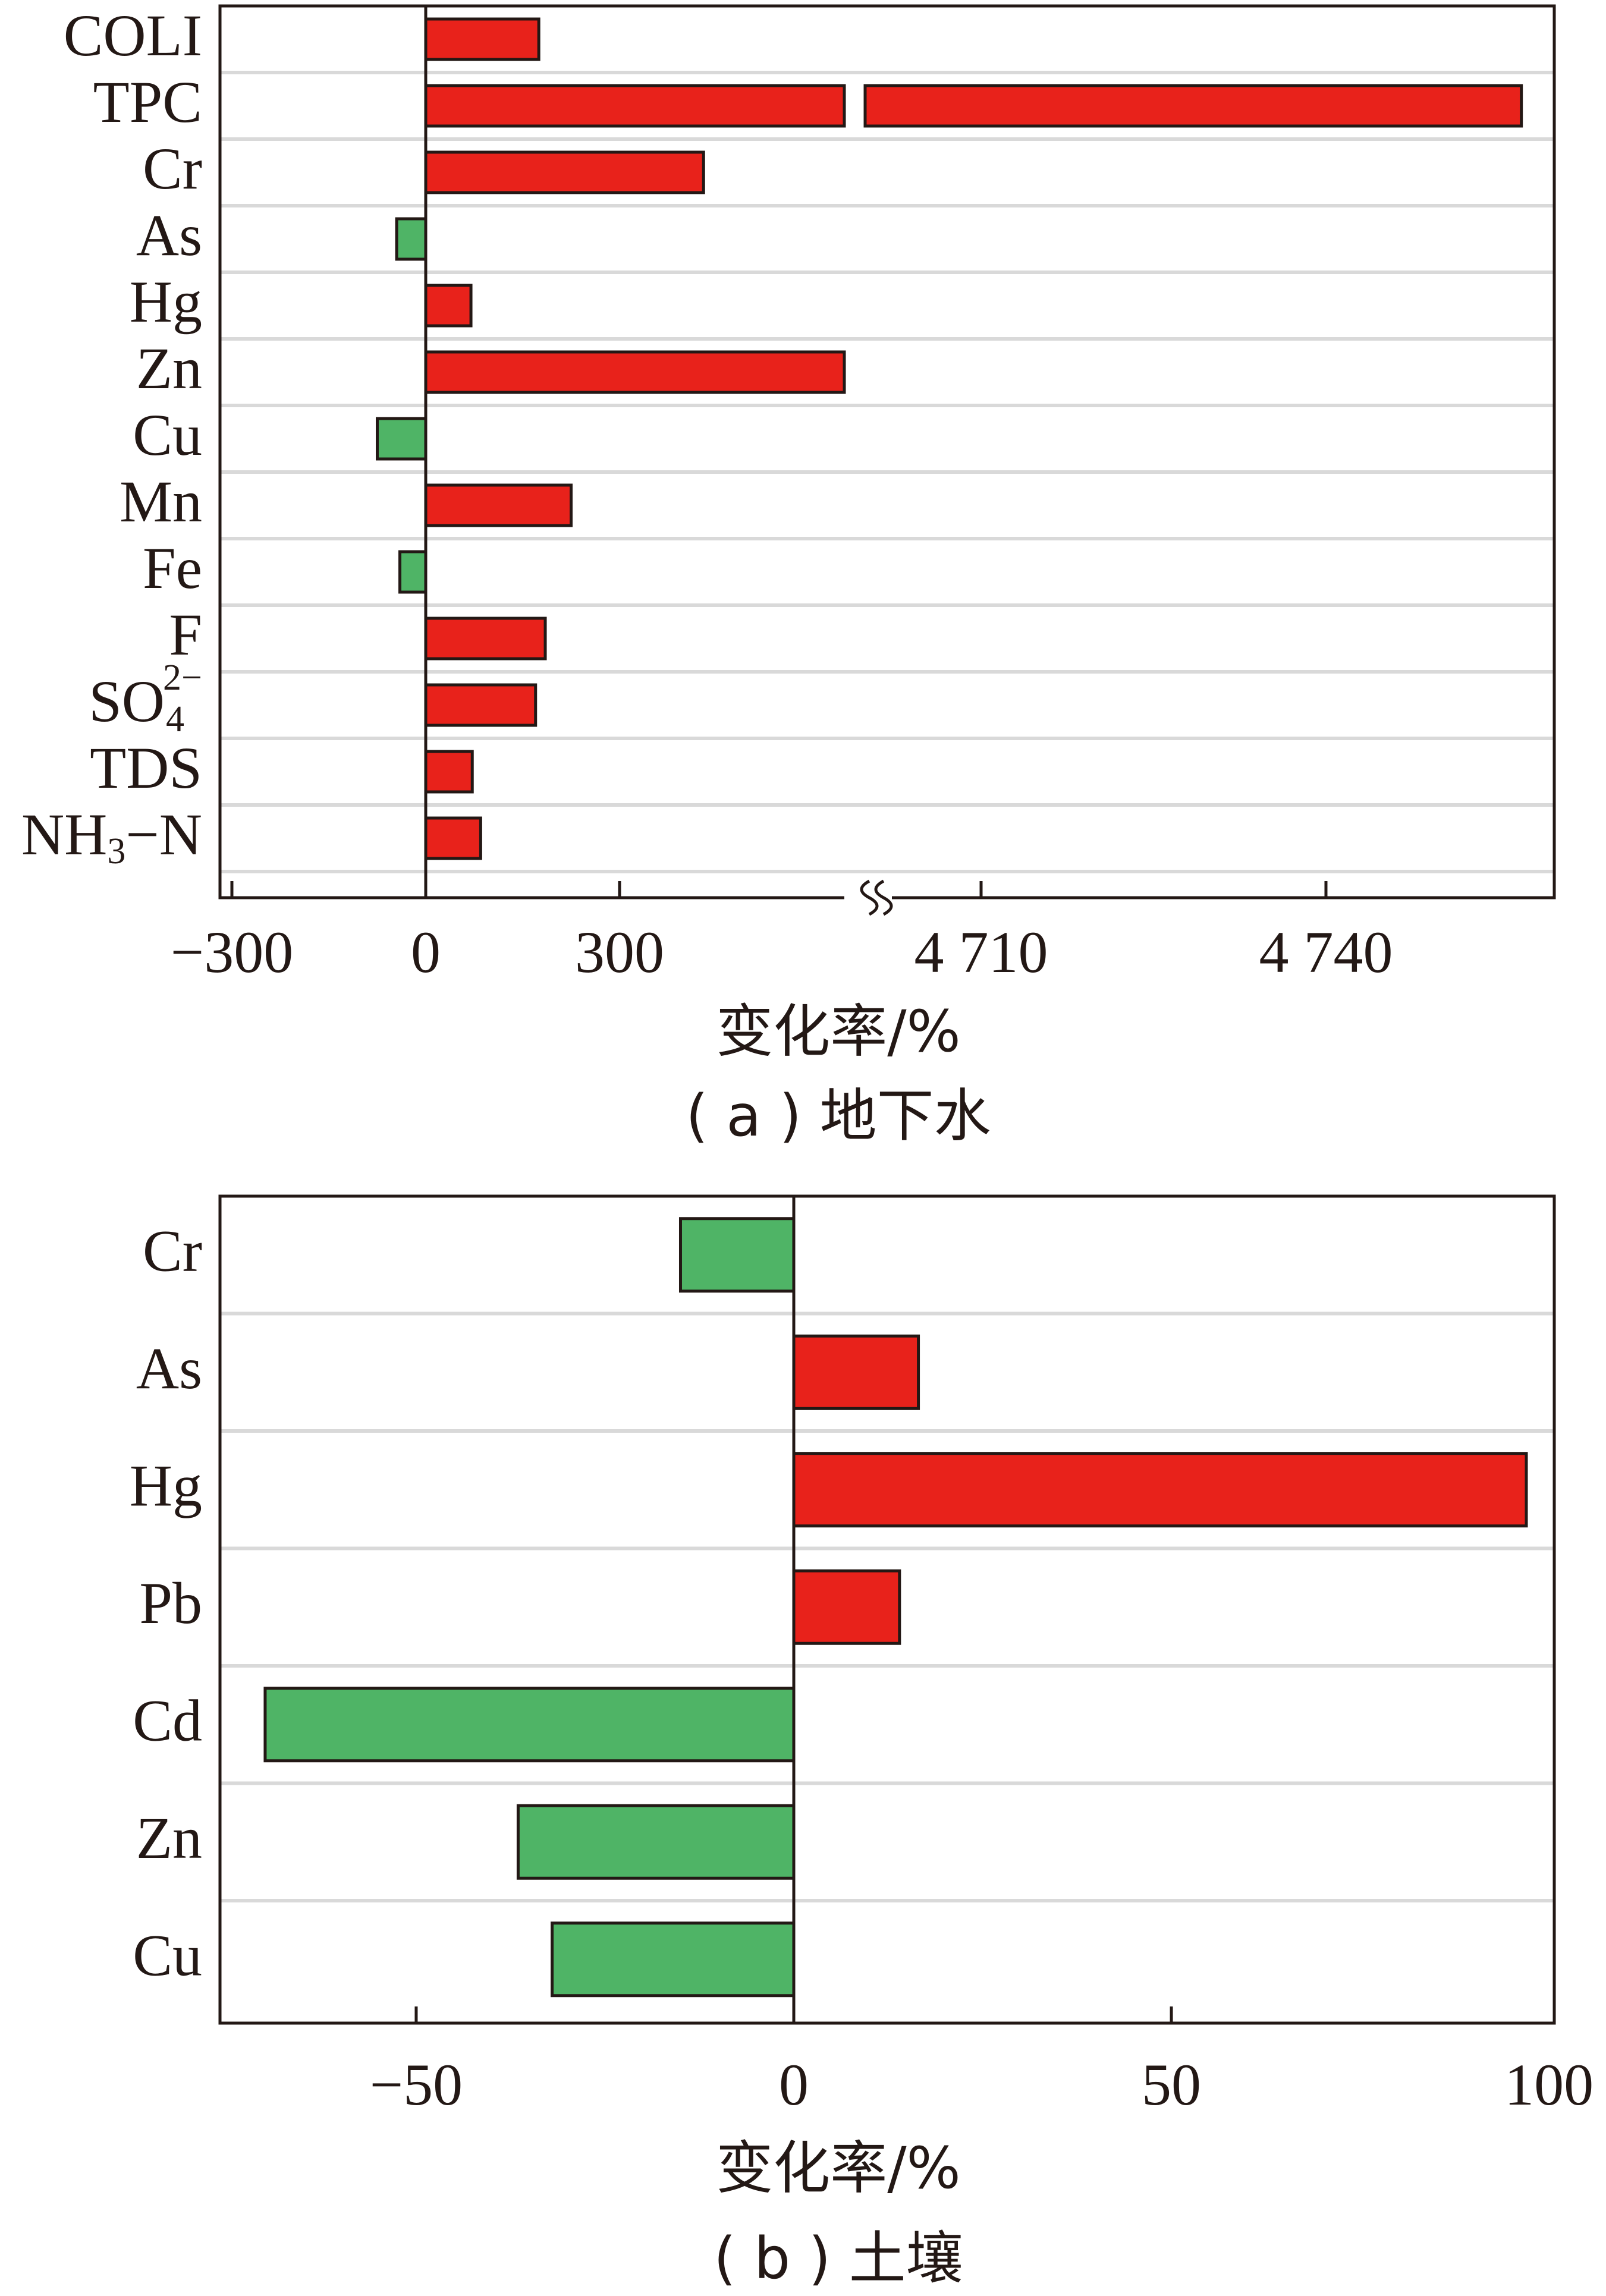  I want to click on bar-tds, so click(449, 772).